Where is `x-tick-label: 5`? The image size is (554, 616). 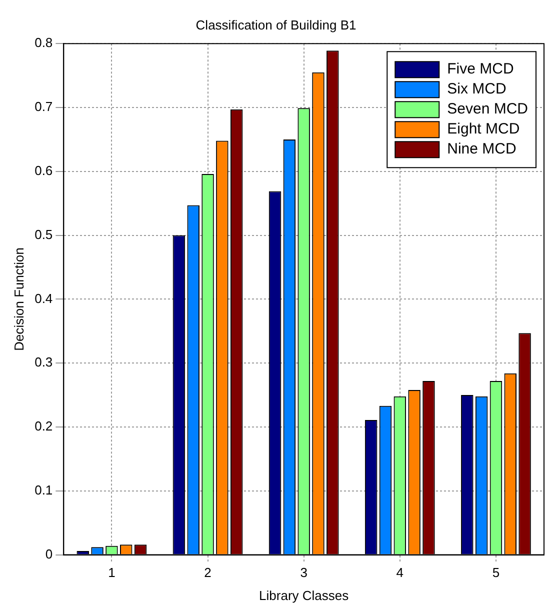
x-tick-label: 5 is located at coordinates (496, 572).